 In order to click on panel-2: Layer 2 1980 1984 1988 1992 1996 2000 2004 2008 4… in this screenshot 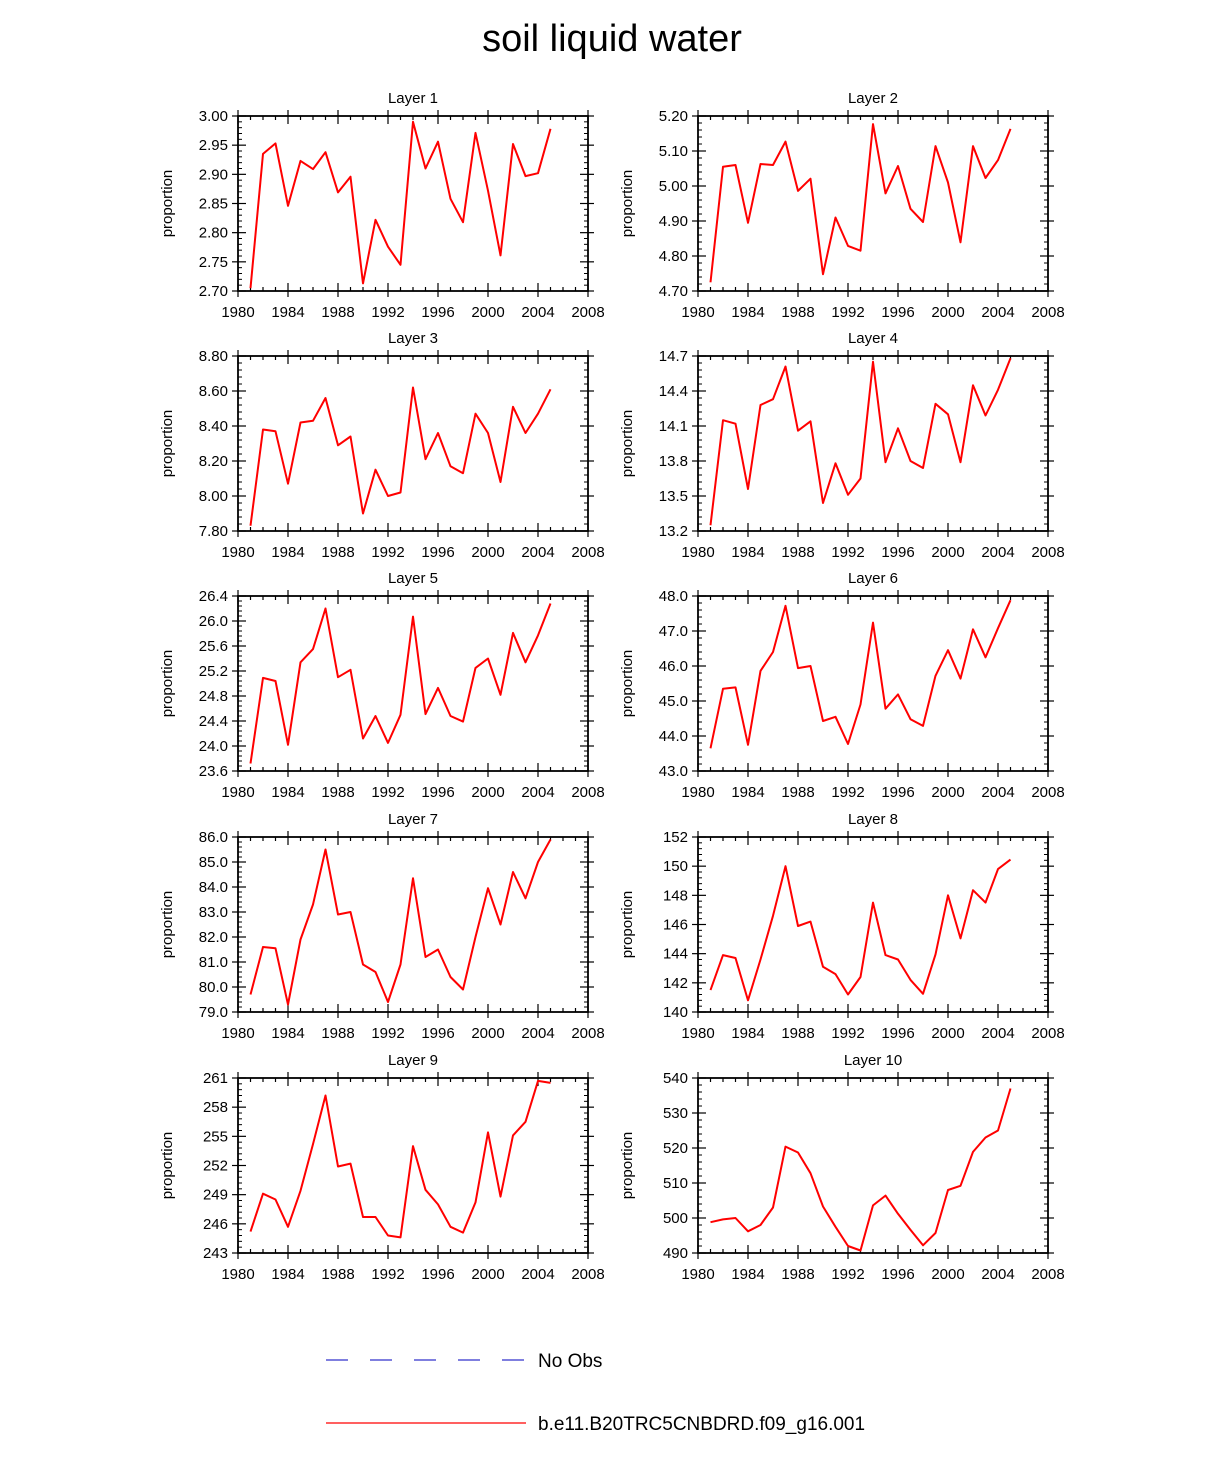, I will do `click(842, 205)`.